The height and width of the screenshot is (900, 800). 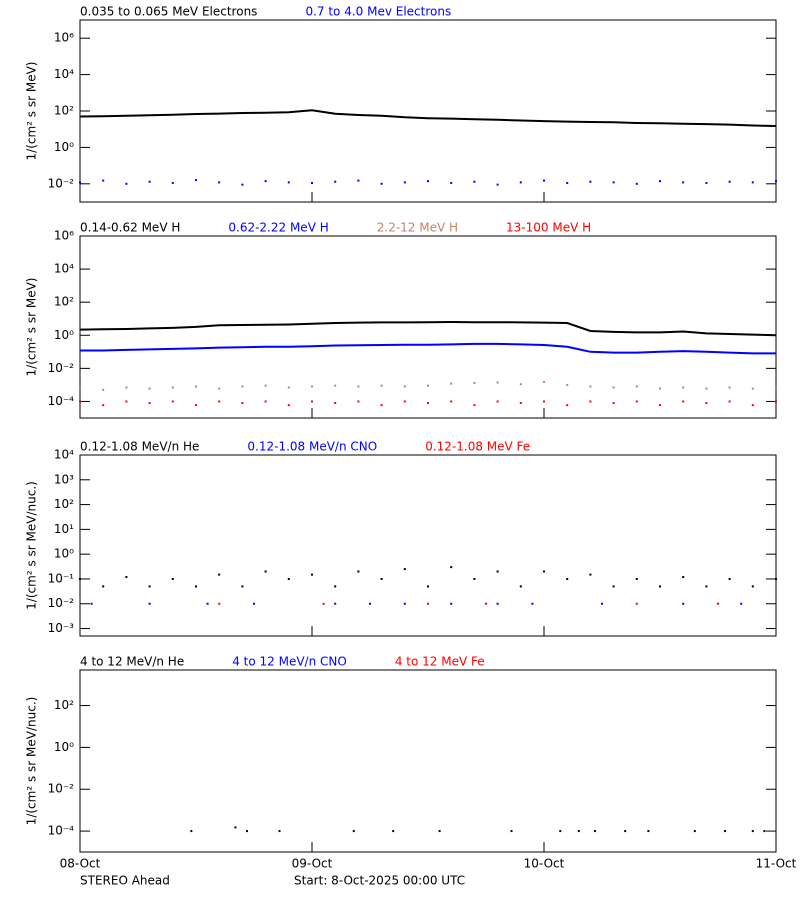 I want to click on legend-entry: 0.14-0.62 MeV H, so click(x=130, y=228).